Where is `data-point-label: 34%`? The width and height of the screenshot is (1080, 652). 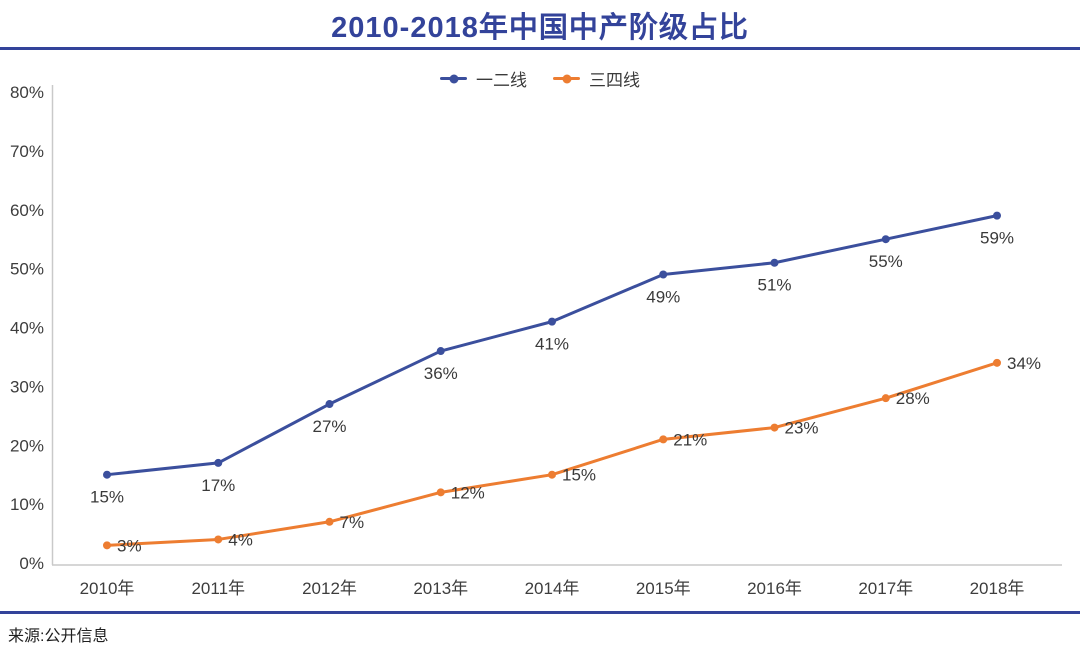 data-point-label: 34% is located at coordinates (1024, 363).